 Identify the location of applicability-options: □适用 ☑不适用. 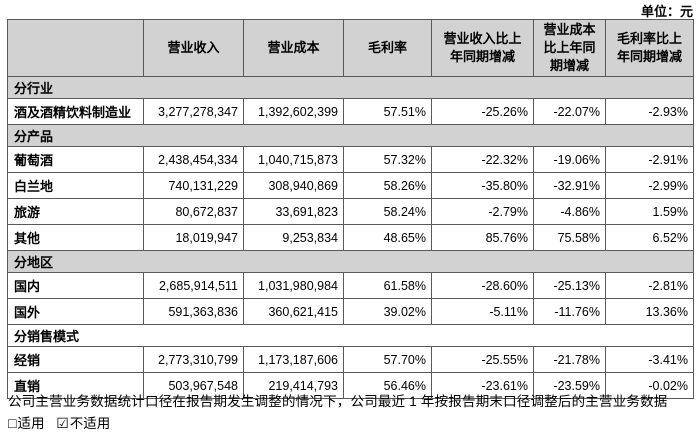
(63, 422).